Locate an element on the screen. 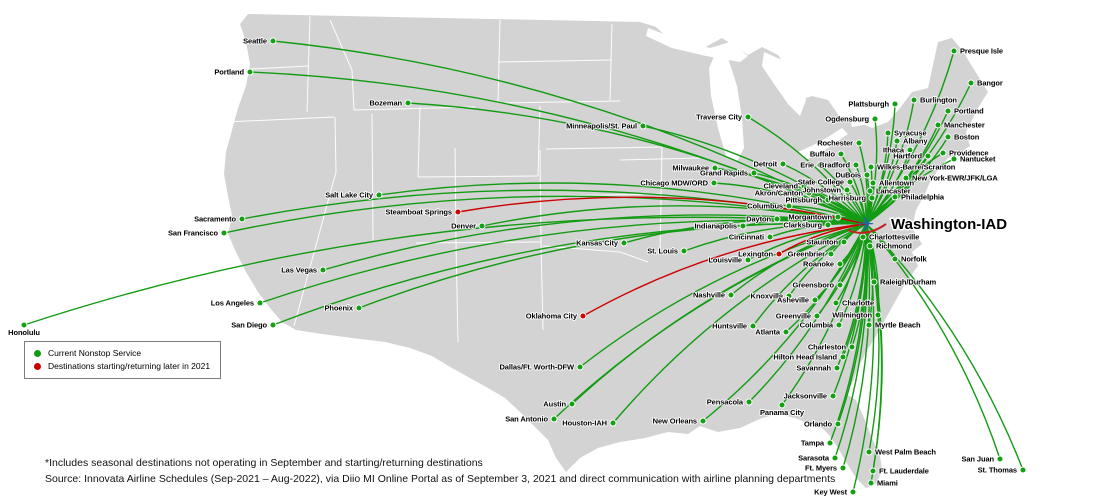  route-tampa is located at coordinates (848, 333).